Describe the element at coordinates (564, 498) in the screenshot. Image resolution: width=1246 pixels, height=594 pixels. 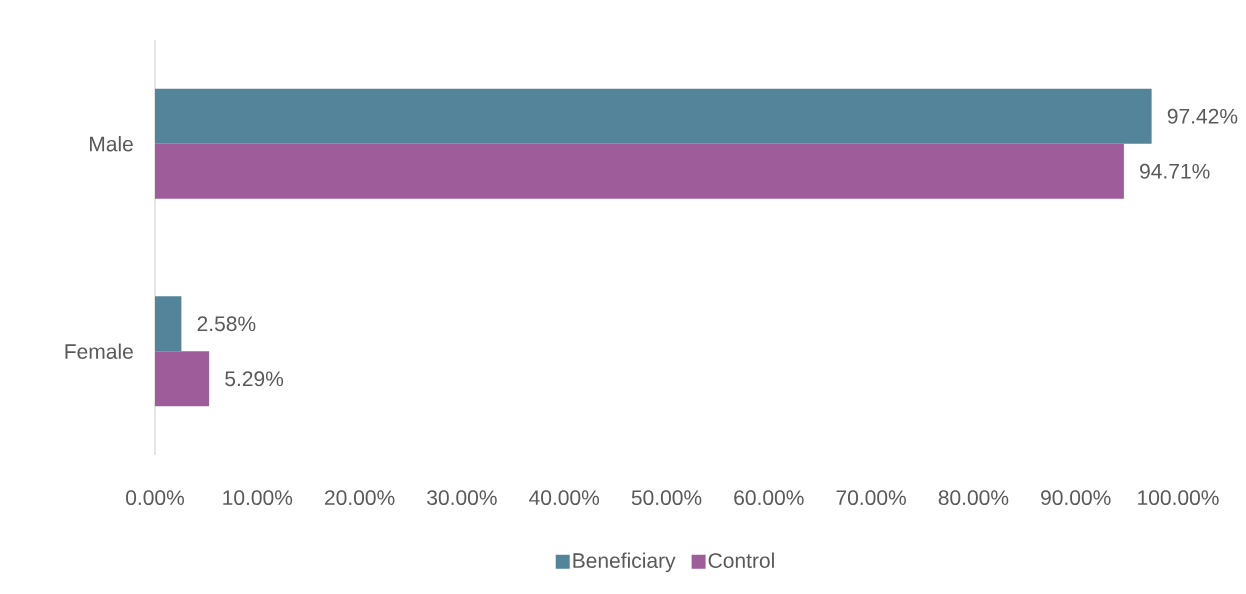
I see `x-tick-label: 40.00%` at that location.